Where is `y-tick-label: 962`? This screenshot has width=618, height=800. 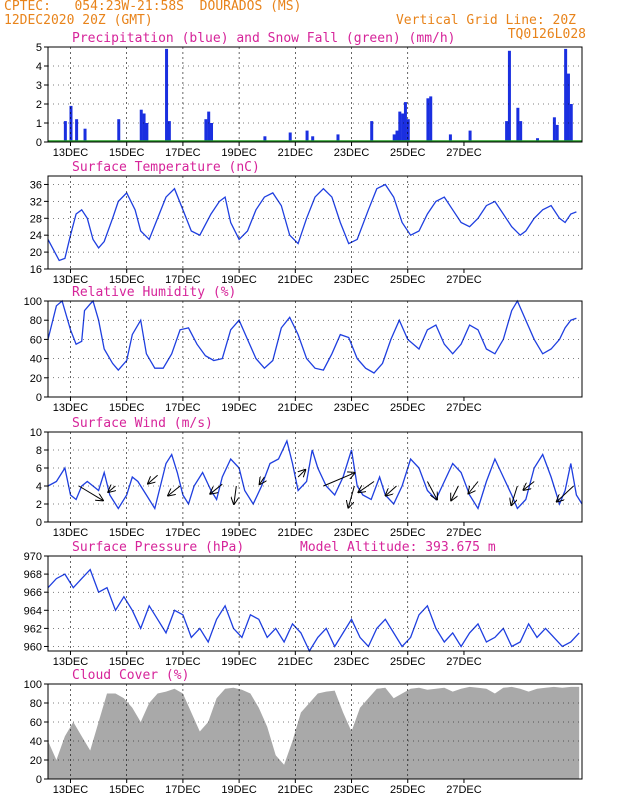
y-tick-label: 962 is located at coordinates (33, 629).